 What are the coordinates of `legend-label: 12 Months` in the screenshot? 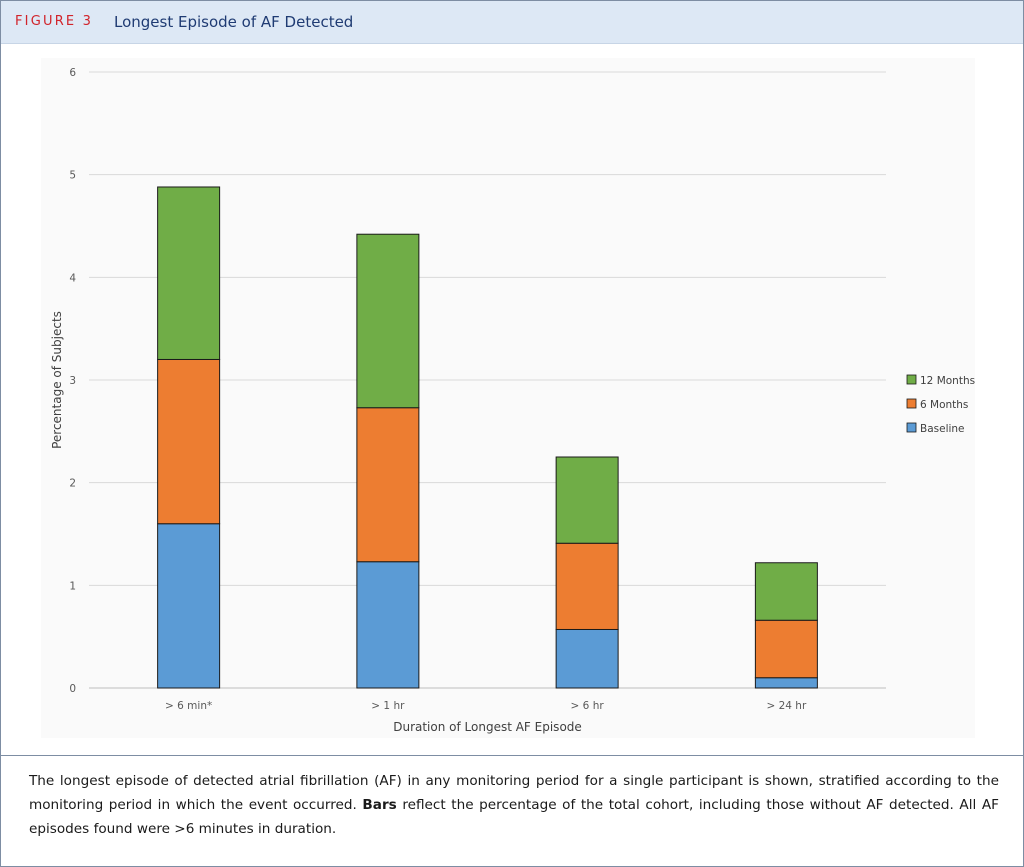 It's located at (947, 381).